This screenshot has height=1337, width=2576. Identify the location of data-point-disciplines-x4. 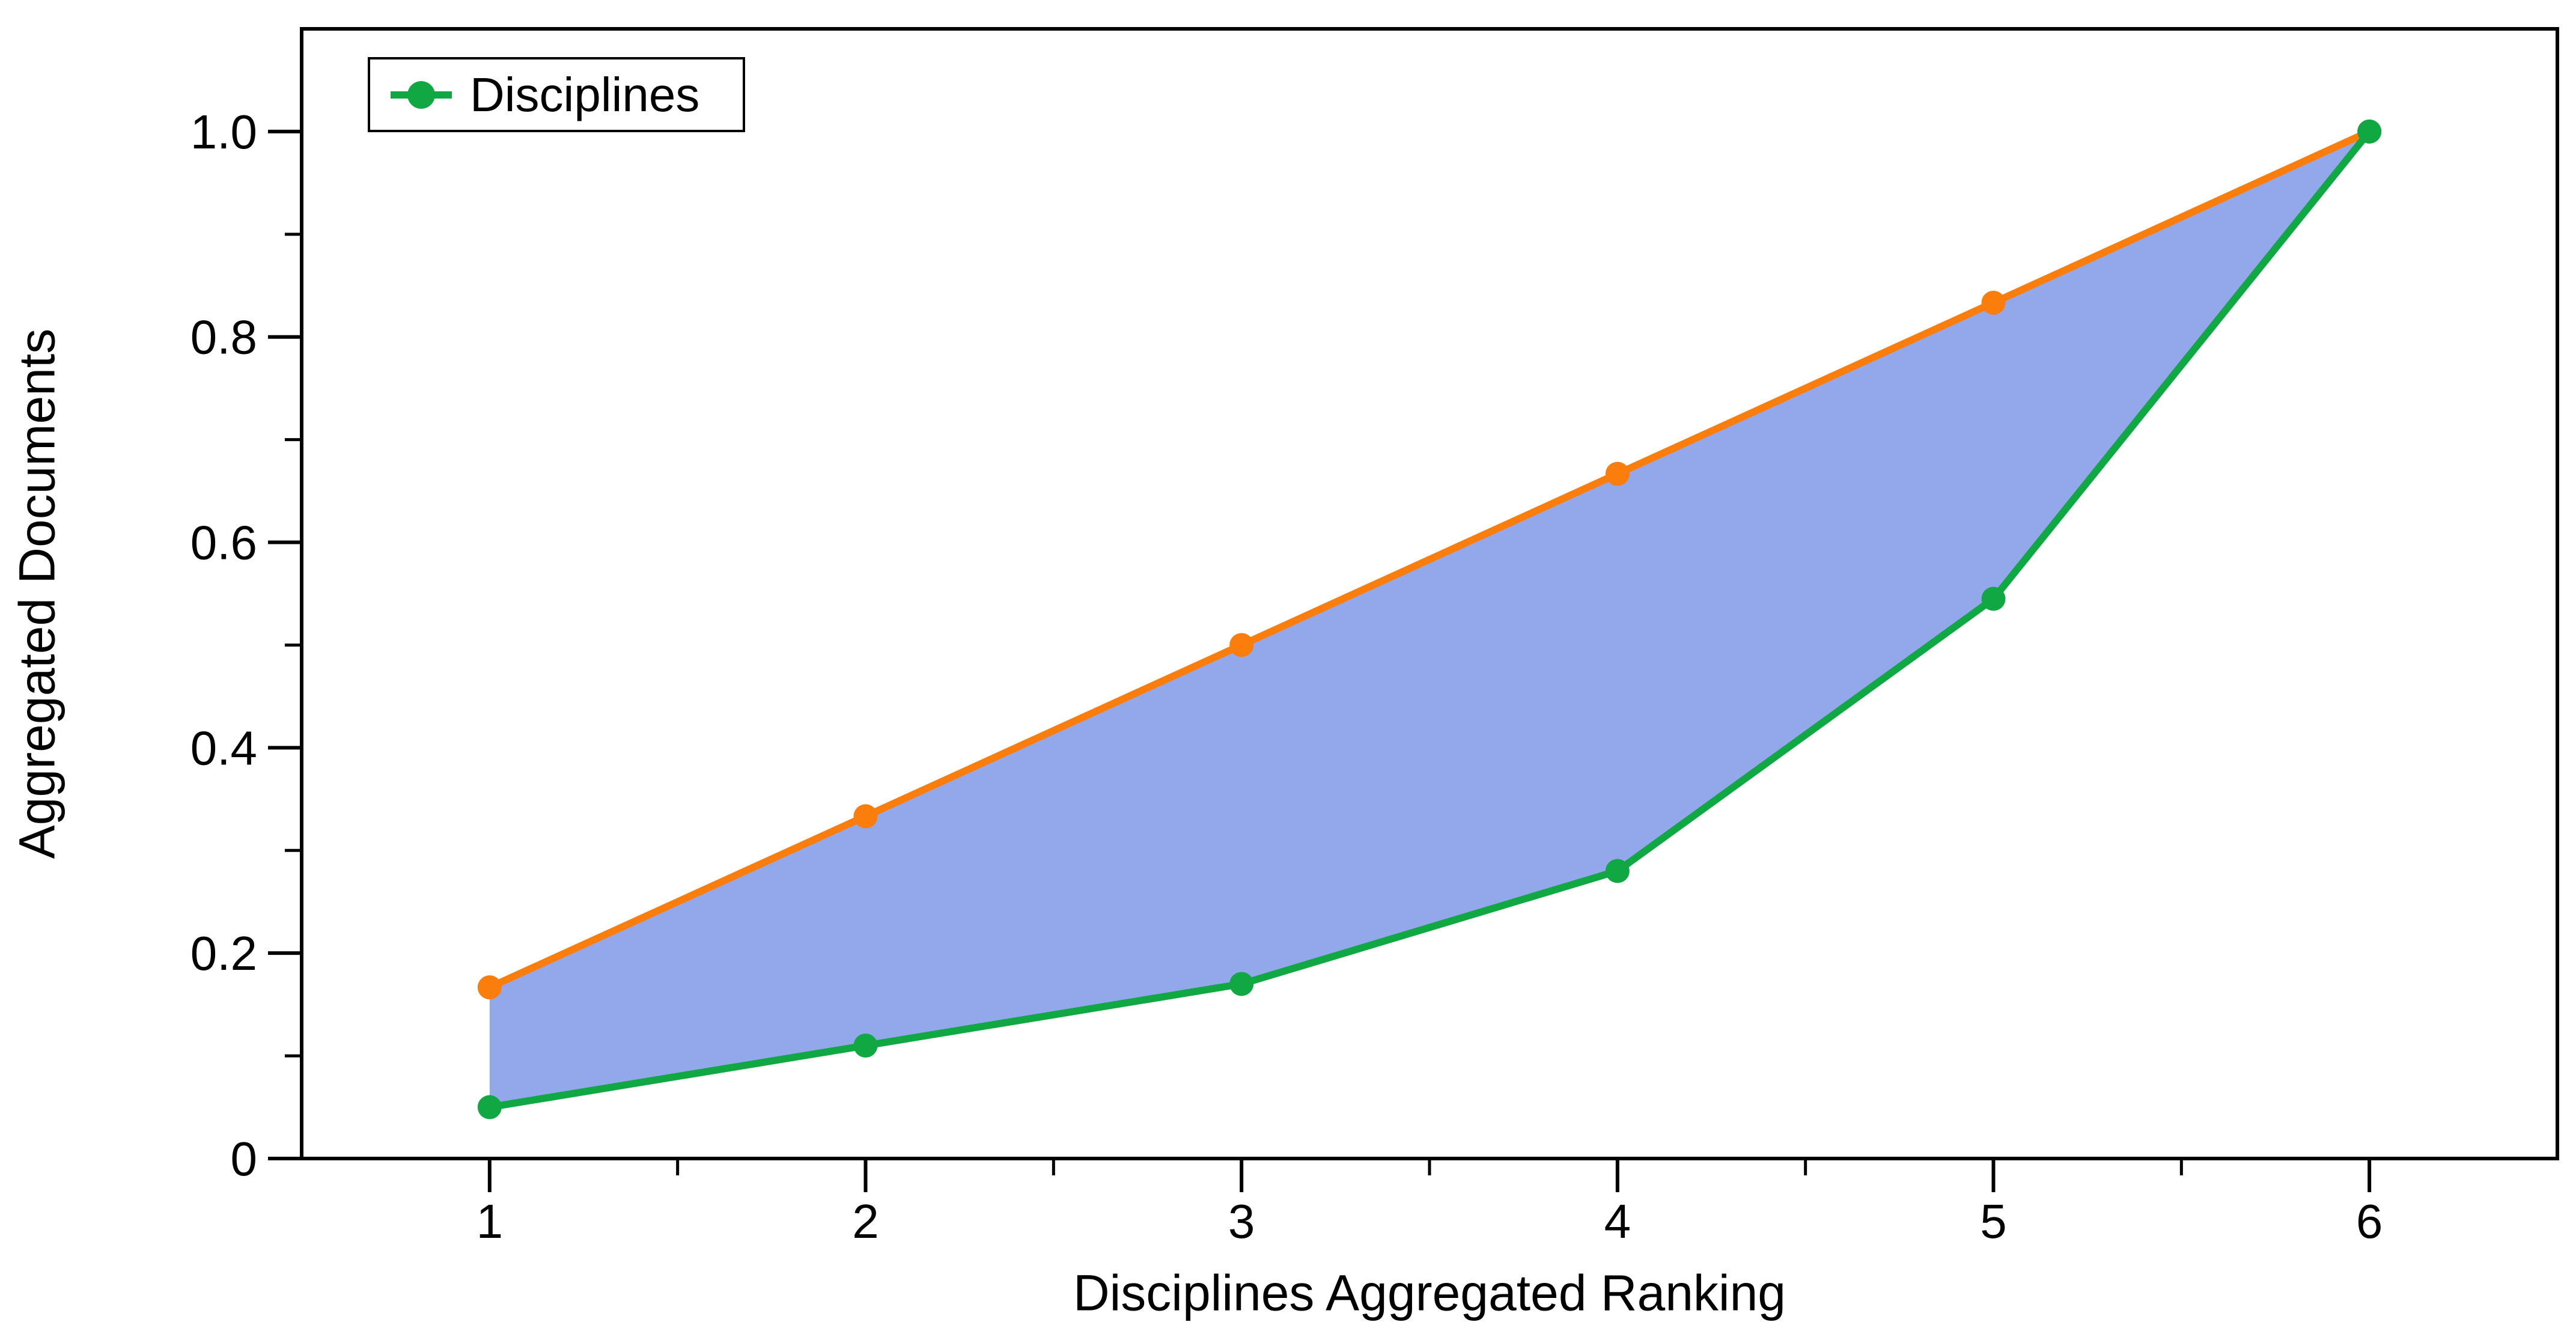
(1617, 871).